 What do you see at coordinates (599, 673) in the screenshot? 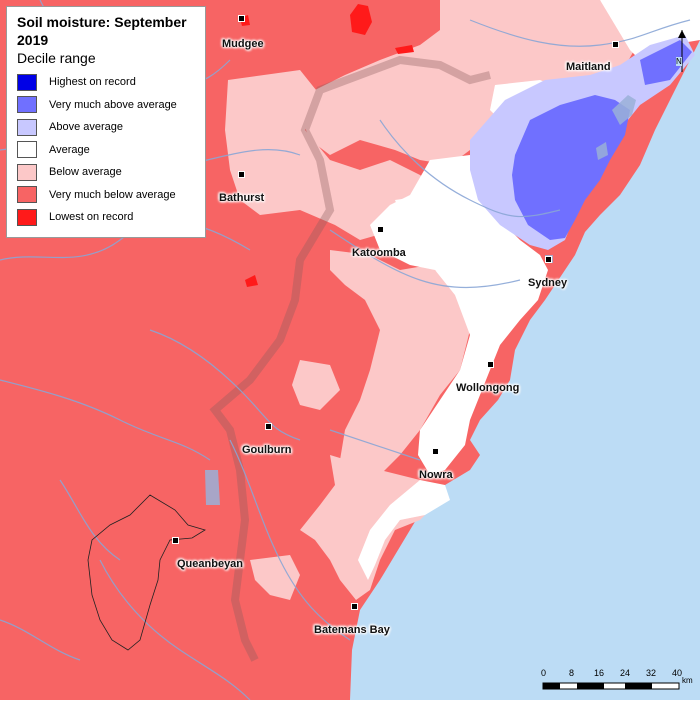
I see `scale-tick-16: 16` at bounding box center [599, 673].